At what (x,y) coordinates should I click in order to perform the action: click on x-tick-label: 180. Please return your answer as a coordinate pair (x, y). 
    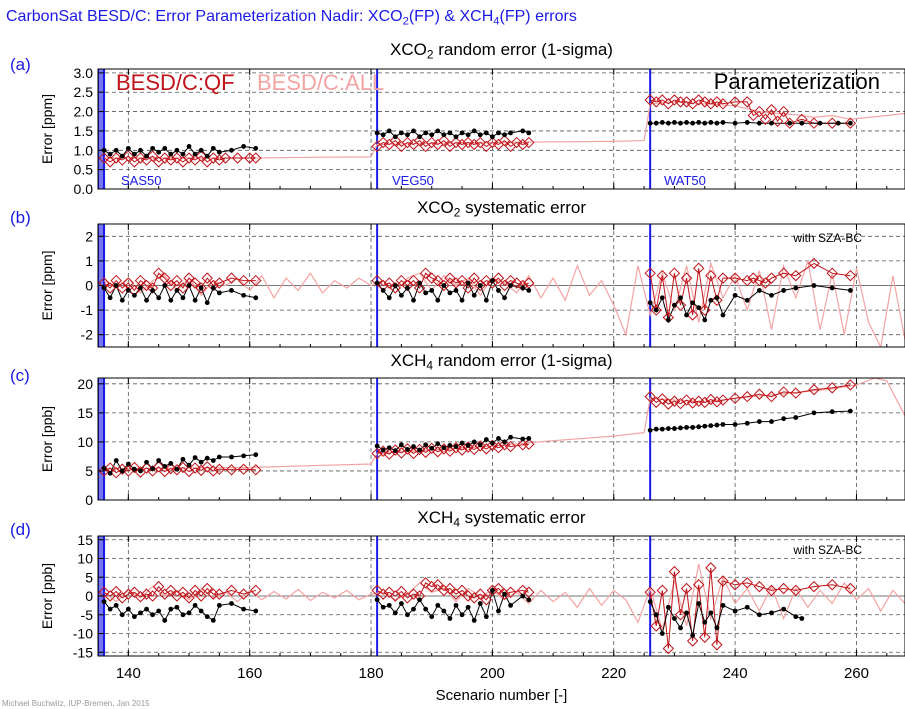
    Looking at the image, I should click on (371, 673).